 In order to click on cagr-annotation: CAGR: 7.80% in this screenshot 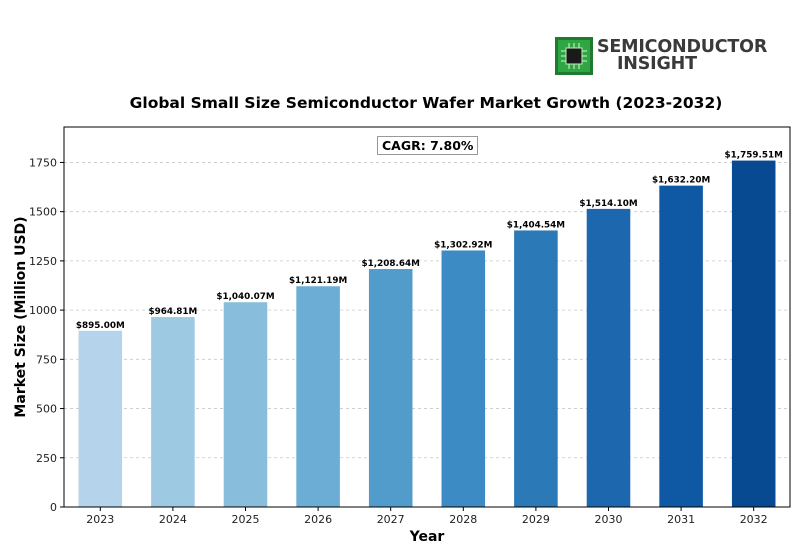, I will do `click(428, 145)`.